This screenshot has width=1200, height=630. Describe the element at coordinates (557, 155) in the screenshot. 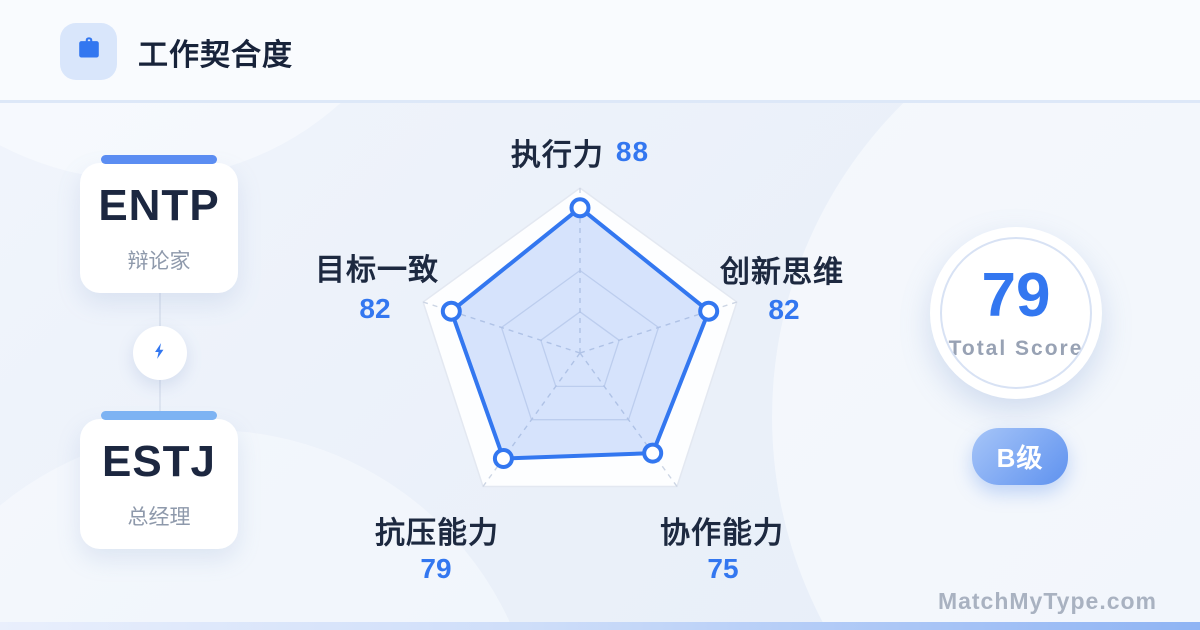

I see `axis-label-text: 执行力` at that location.